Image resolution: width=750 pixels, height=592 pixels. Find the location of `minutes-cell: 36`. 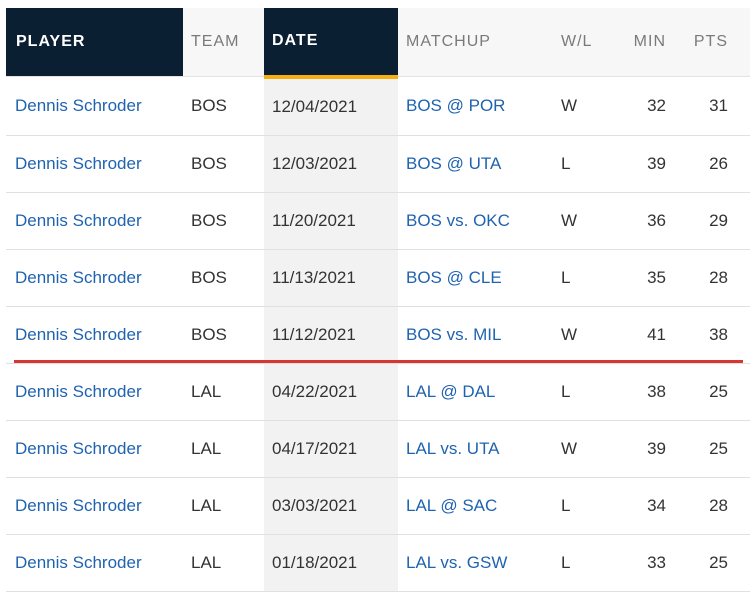

minutes-cell: 36 is located at coordinates (637, 221).